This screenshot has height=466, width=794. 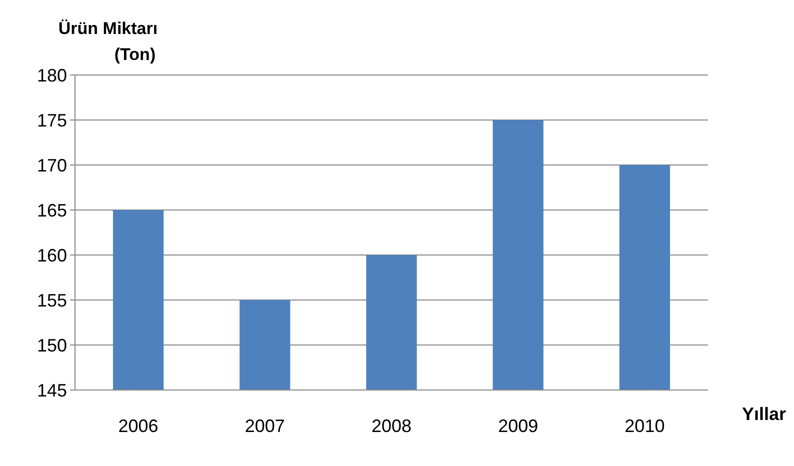 I want to click on y-tick-label: 145, so click(x=51, y=390).